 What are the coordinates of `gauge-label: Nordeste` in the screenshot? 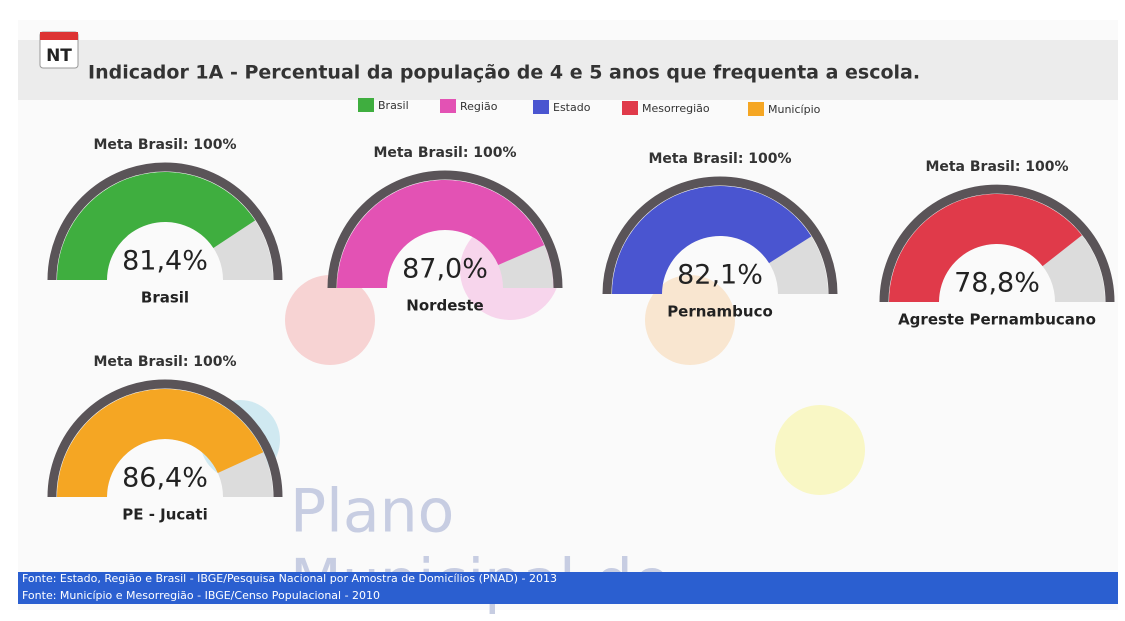 It's located at (444, 306).